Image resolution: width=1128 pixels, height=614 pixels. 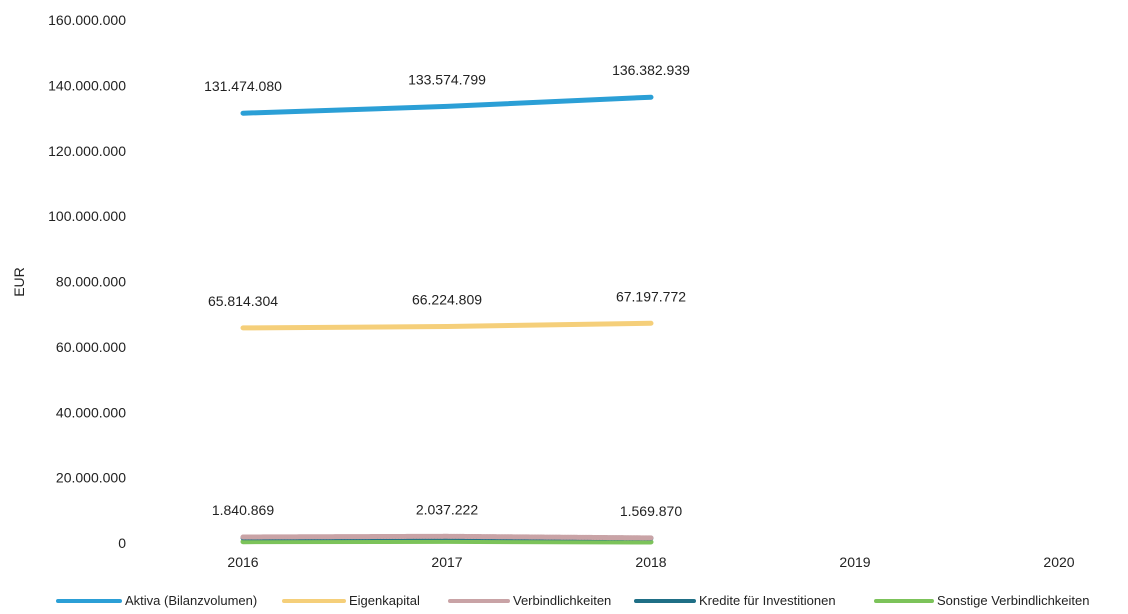 What do you see at coordinates (243, 510) in the screenshot?
I see `data-label: 1.840.869` at bounding box center [243, 510].